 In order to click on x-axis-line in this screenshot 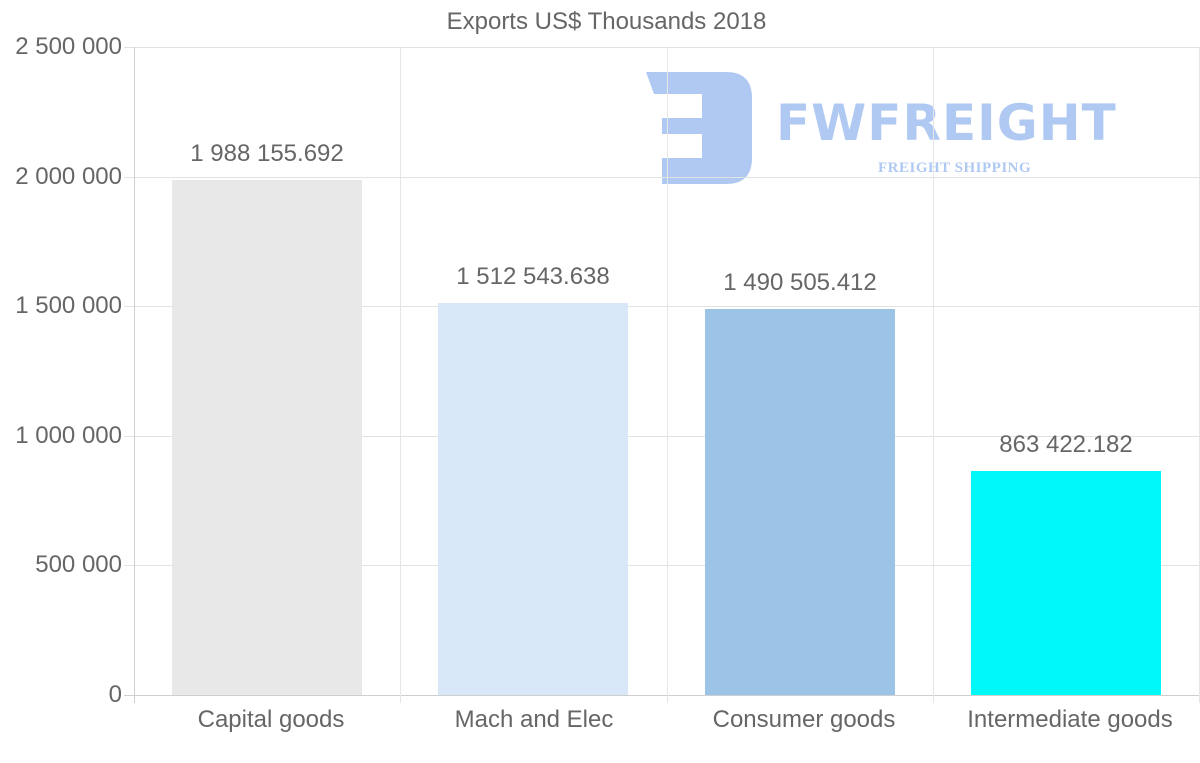, I will do `click(662, 695)`.